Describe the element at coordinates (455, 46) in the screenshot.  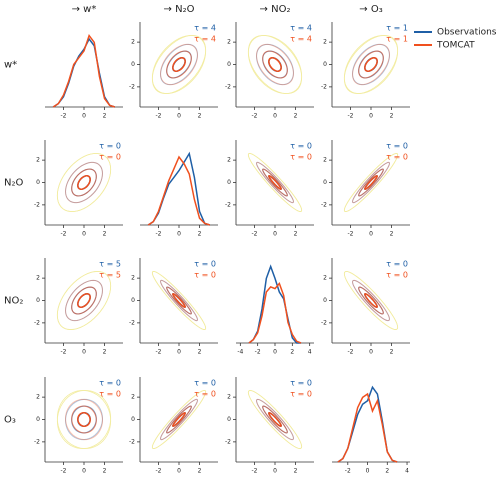
I see `legend-label: TOMCAT` at that location.